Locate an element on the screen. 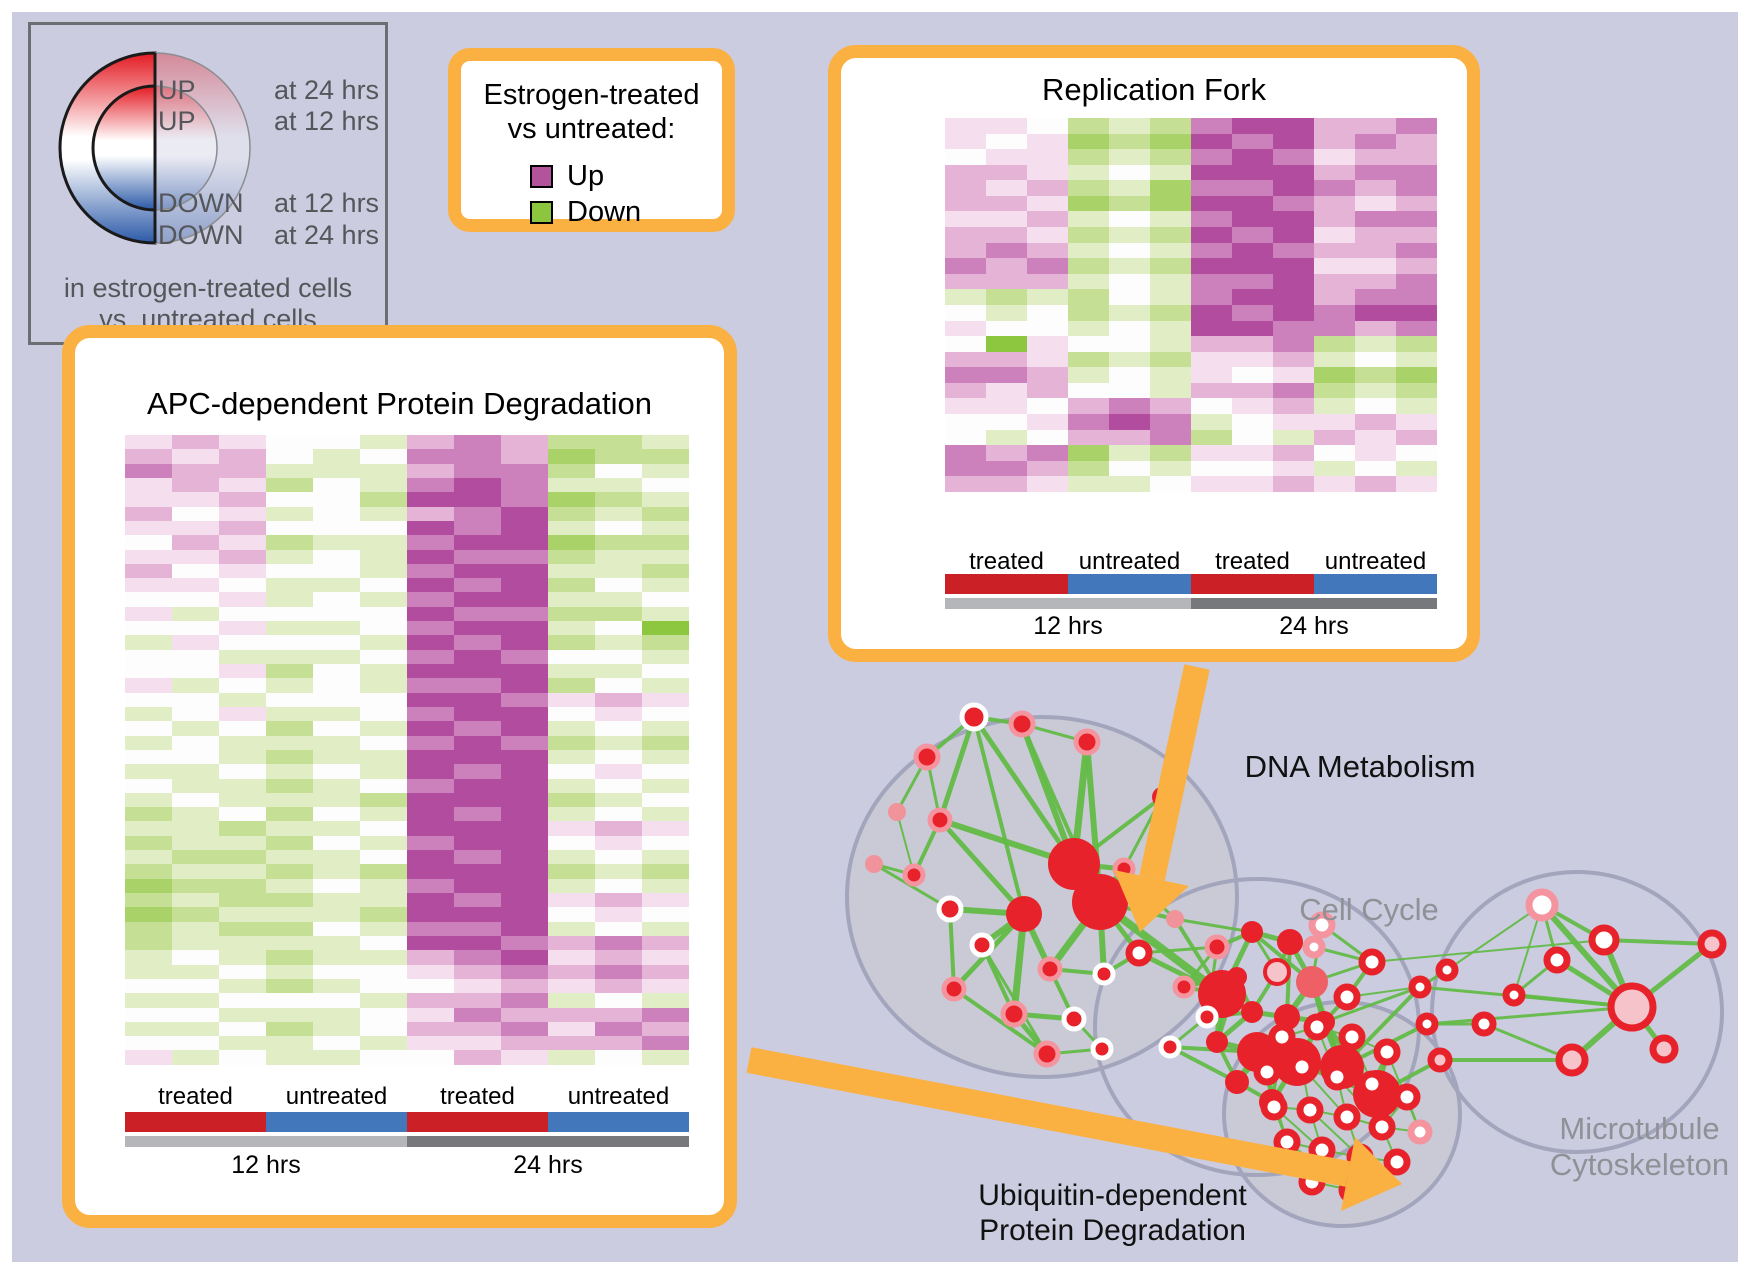 The image size is (1750, 1279). direction-label: UP is located at coordinates (177, 90).